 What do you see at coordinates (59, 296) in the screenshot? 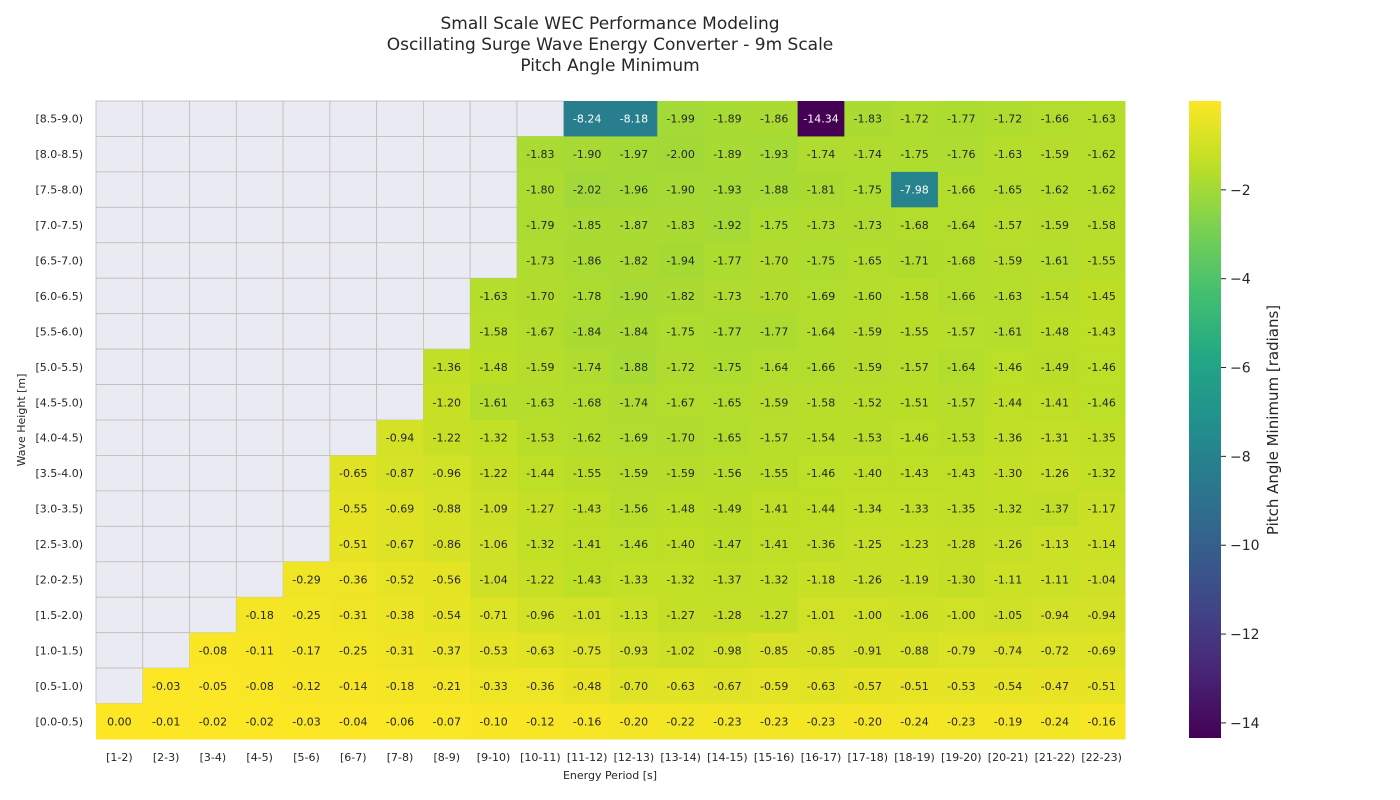
I see `y-tick-label: [6.0-6.5)` at bounding box center [59, 296].